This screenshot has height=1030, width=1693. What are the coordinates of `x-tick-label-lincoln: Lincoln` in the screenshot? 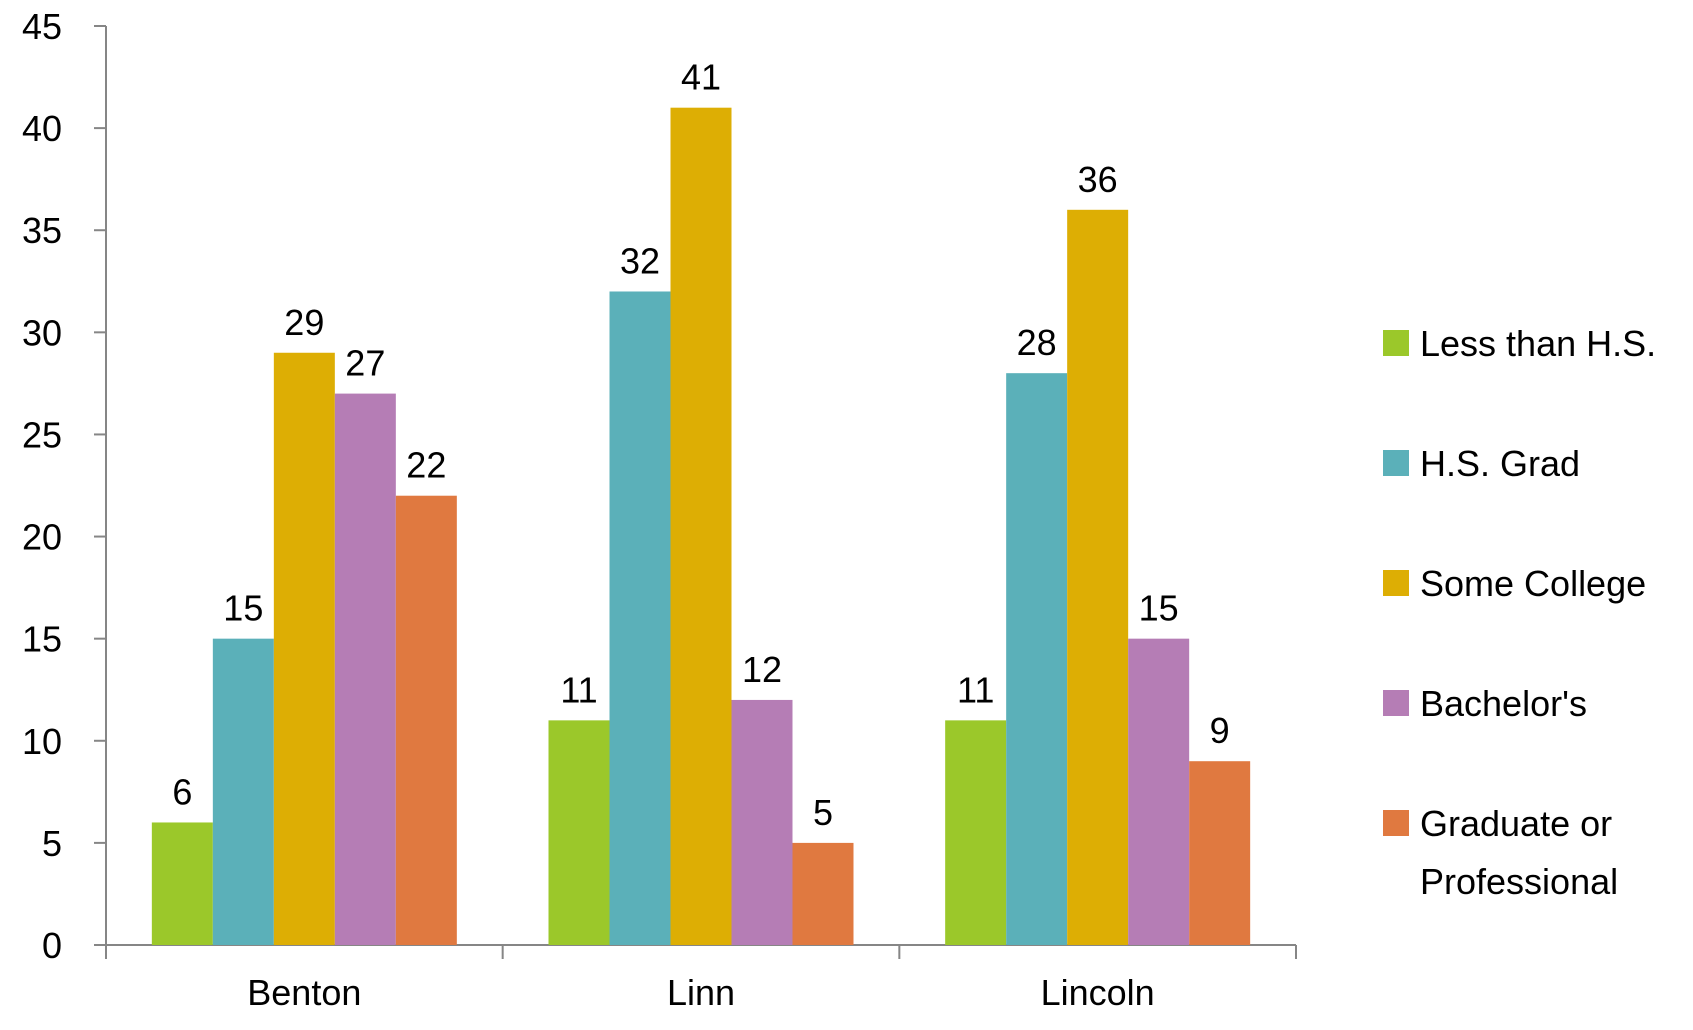 It's located at (1098, 992).